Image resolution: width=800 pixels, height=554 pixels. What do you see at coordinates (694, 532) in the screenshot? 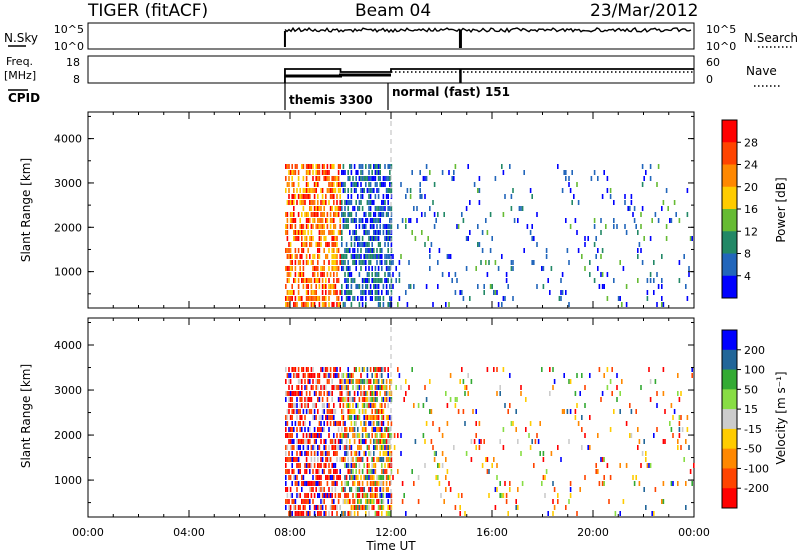
I see `x-tick-label: 00:00` at bounding box center [694, 532].